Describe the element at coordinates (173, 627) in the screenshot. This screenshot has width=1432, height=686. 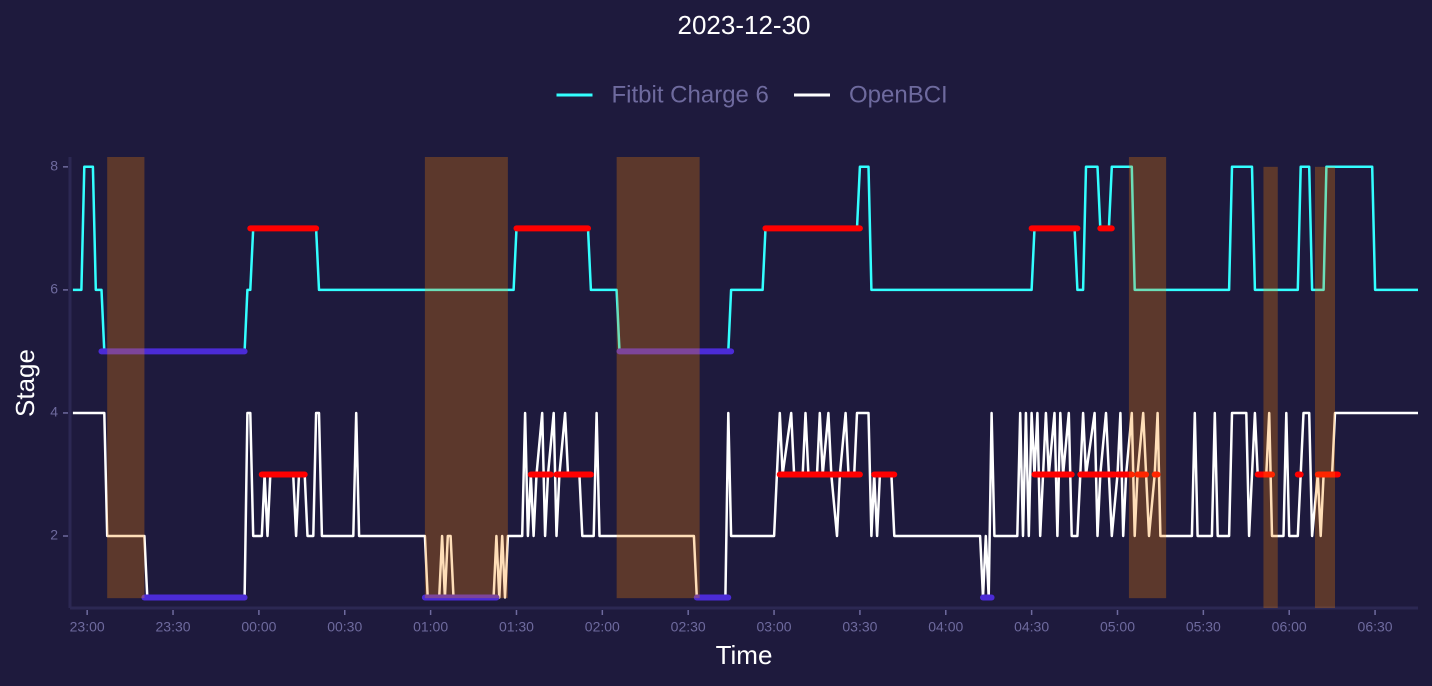
I see `x-tick-label: 23:30` at that location.